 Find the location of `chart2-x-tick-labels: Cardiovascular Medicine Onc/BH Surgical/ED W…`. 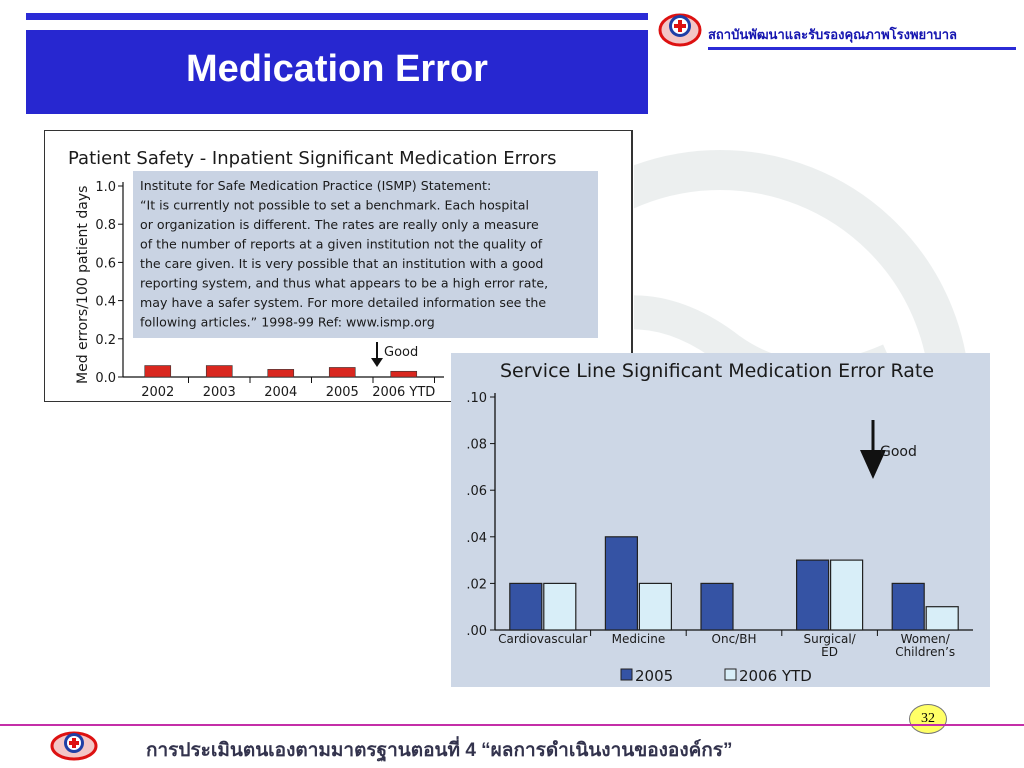

chart2-x-tick-labels: Cardiovascular Medicine Onc/BH Surgical/ED W… is located at coordinates (726, 644).